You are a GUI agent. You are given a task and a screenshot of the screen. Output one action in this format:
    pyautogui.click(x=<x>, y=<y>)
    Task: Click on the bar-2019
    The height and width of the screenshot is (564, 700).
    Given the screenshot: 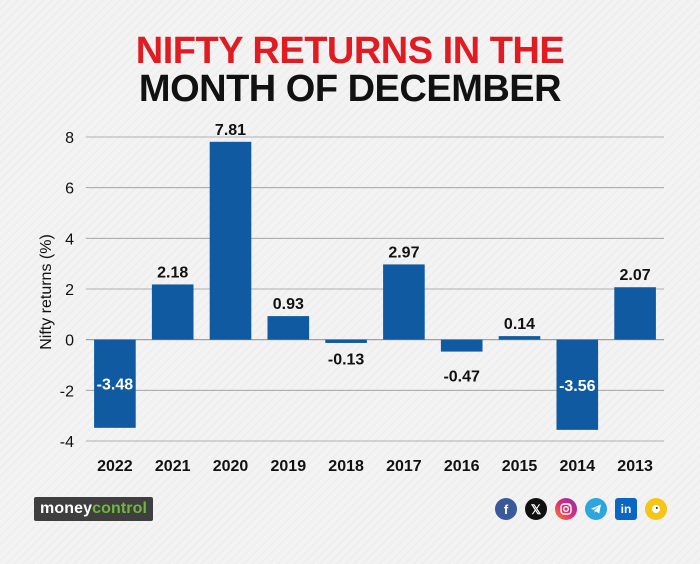 What is the action you would take?
    pyautogui.click(x=288, y=328)
    